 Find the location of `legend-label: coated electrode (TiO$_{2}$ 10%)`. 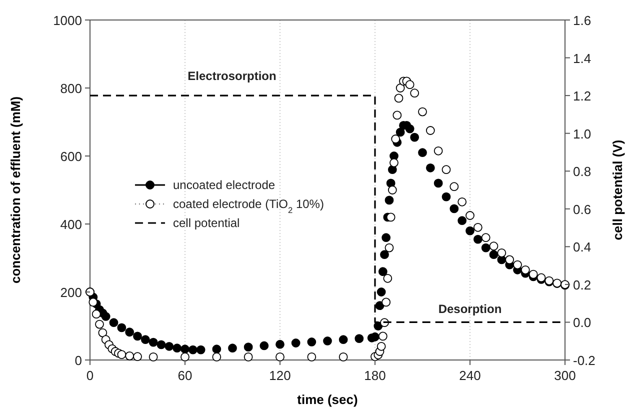

legend-label: coated electrode (TiO$_{2}$ 10%) is located at coordinates (248, 206).